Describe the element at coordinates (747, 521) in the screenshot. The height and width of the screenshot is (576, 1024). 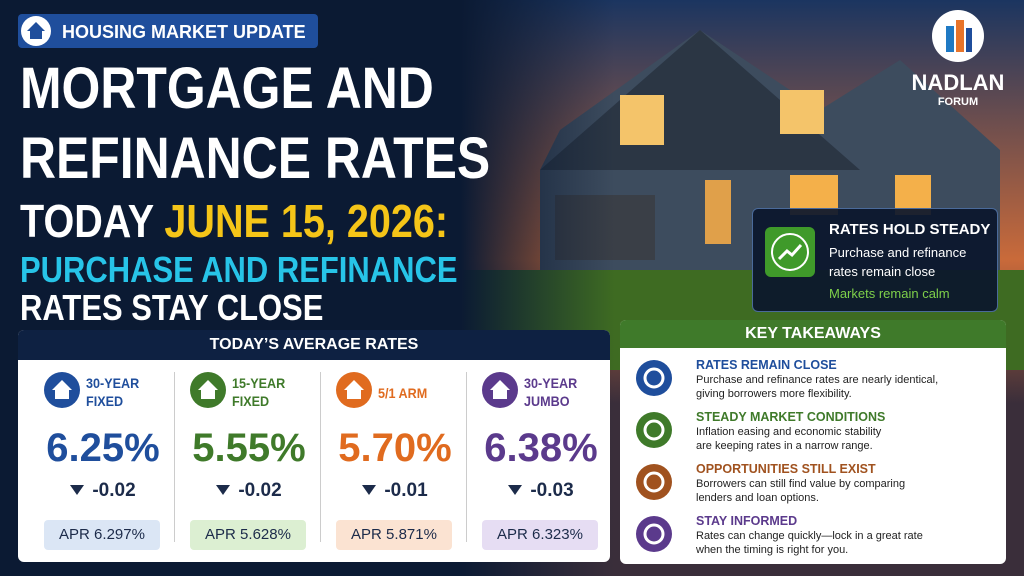
I see `takeaway-heading: STAY INFORMED` at that location.